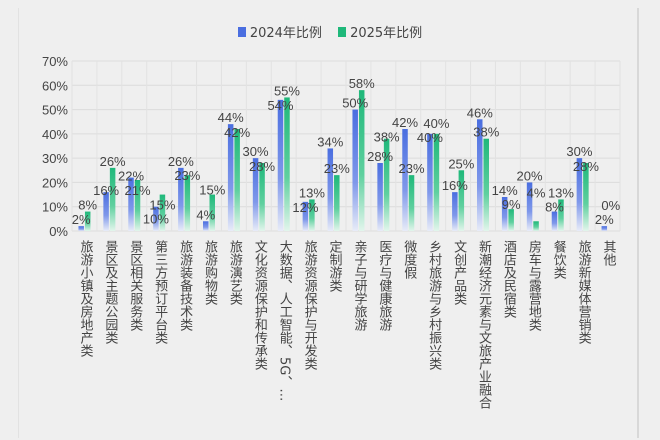  I want to click on category-label: 旅游装备技术类, so click(185, 285).